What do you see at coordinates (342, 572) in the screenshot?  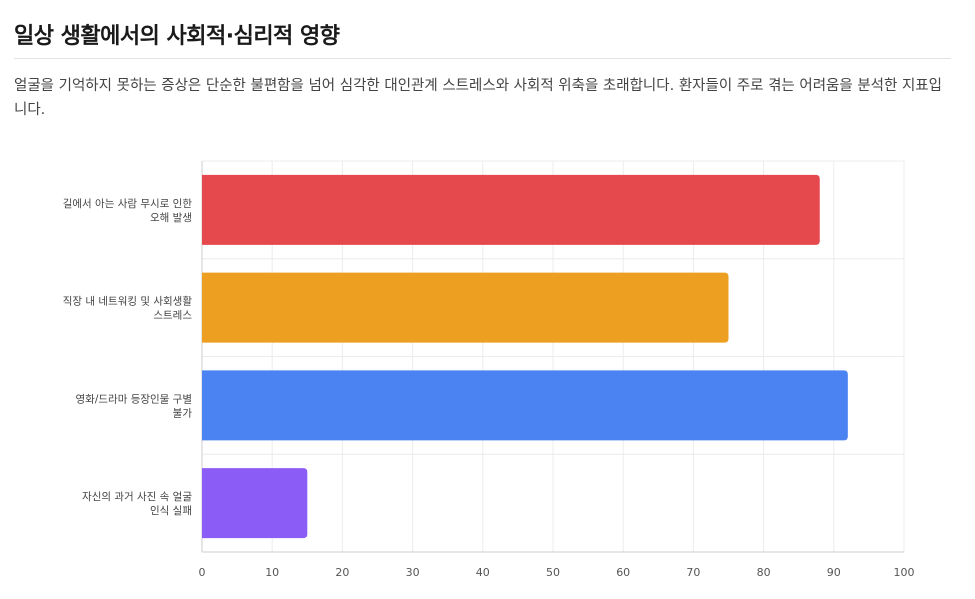 I see `x-tick-label: 20` at bounding box center [342, 572].